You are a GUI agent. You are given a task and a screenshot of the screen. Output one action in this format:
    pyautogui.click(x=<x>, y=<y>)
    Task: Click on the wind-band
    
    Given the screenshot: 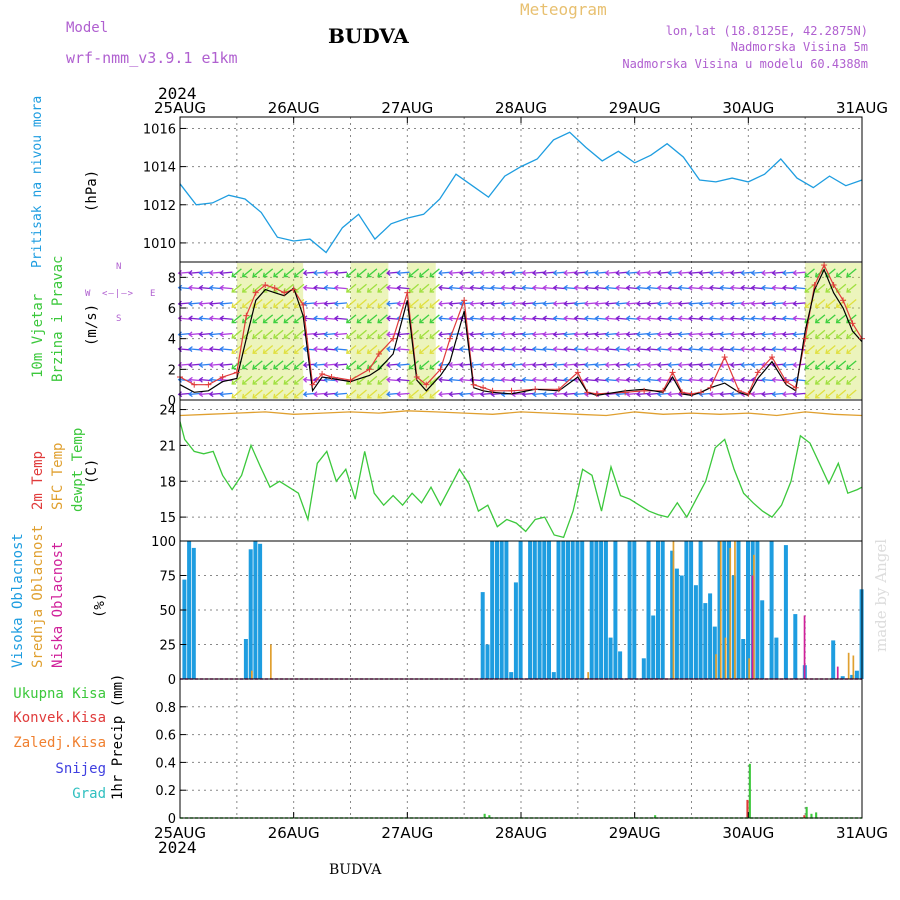 What is the action you would take?
    pyautogui.click(x=369, y=331)
    